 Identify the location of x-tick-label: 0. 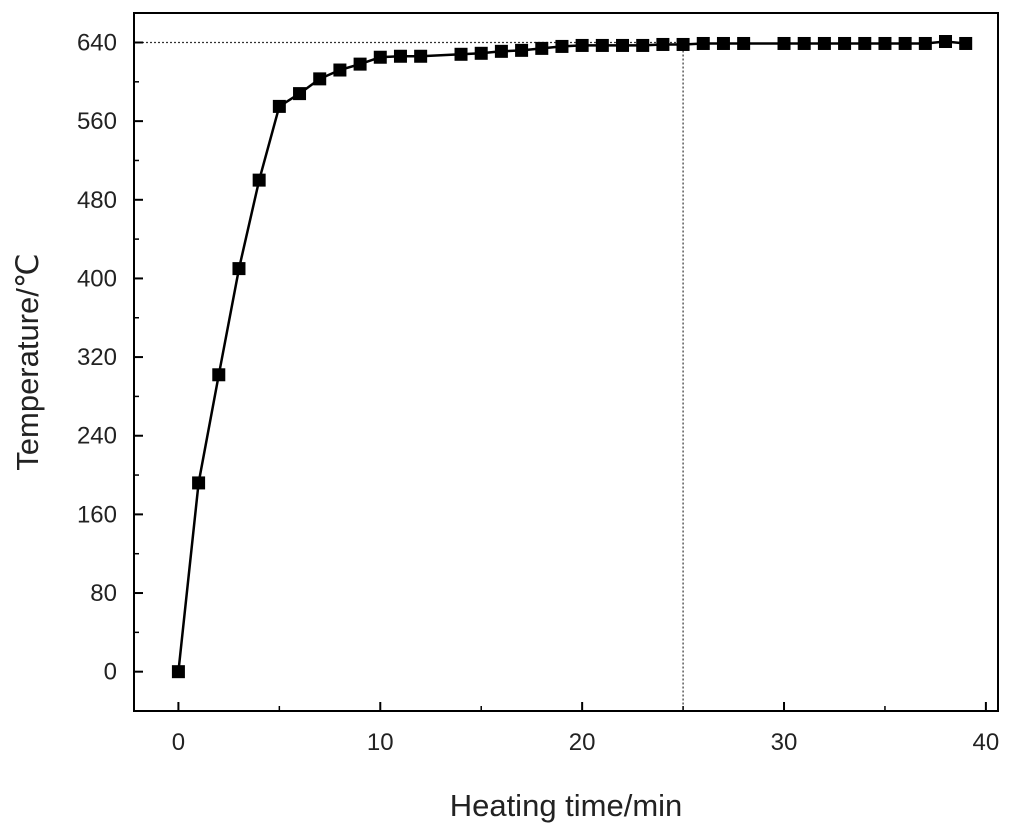
(178, 742).